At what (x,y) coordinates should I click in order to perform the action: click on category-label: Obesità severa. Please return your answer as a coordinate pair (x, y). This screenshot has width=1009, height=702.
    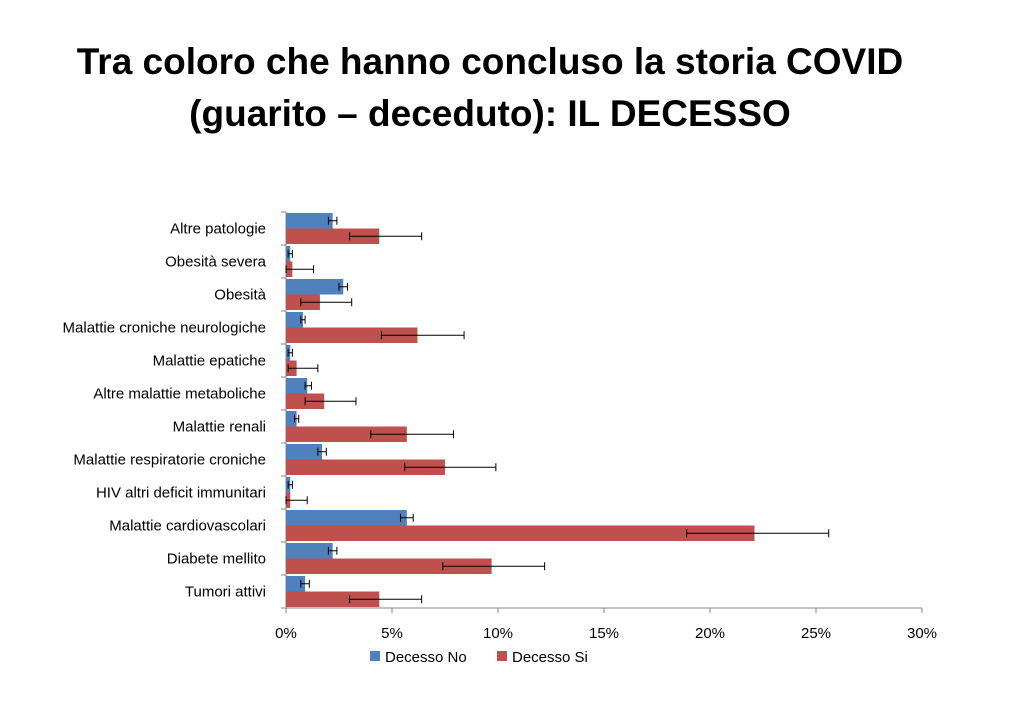
    Looking at the image, I should click on (216, 262).